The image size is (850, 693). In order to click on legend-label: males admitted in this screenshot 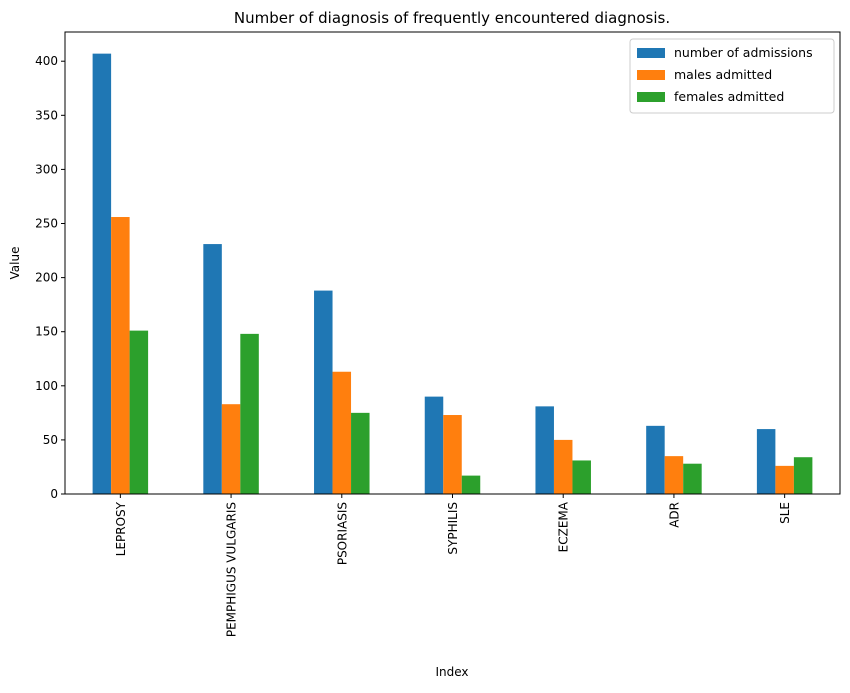, I will do `click(723, 74)`.